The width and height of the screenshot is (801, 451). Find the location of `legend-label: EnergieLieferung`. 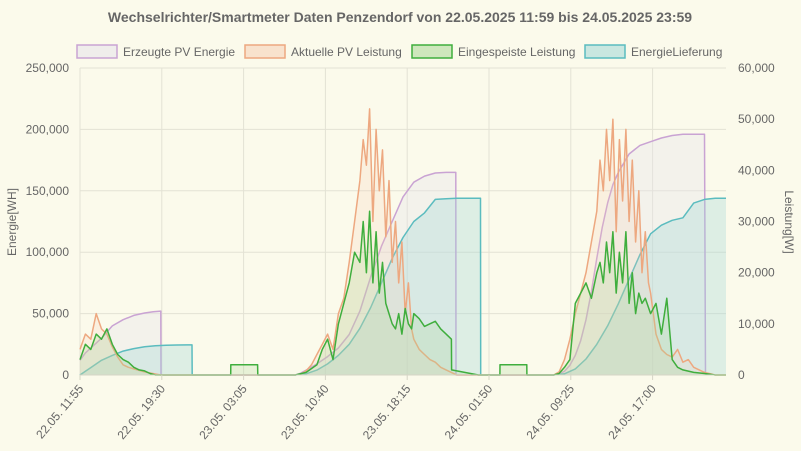

legend-label: EnergieLieferung is located at coordinates (676, 52).